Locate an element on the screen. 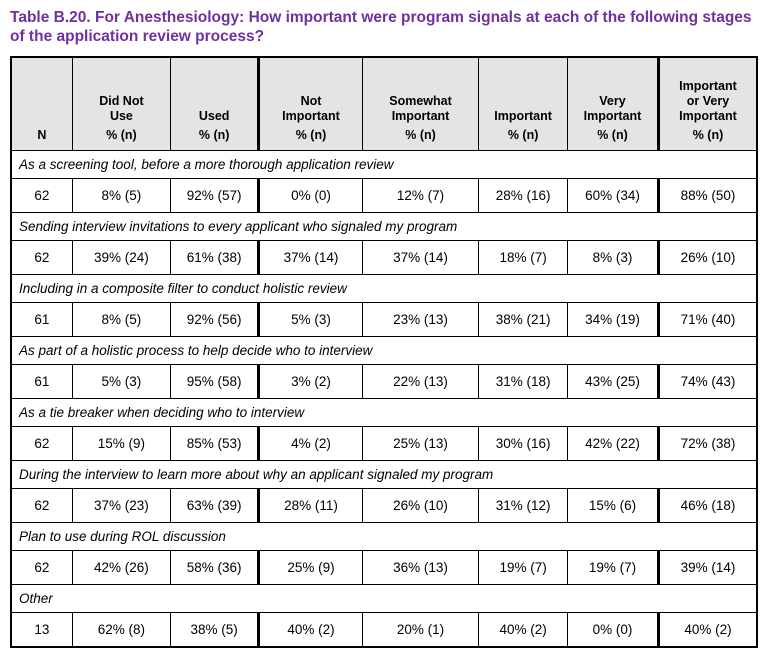 The width and height of the screenshot is (768, 648). data-cell-used: 58% (36) is located at coordinates (215, 568).